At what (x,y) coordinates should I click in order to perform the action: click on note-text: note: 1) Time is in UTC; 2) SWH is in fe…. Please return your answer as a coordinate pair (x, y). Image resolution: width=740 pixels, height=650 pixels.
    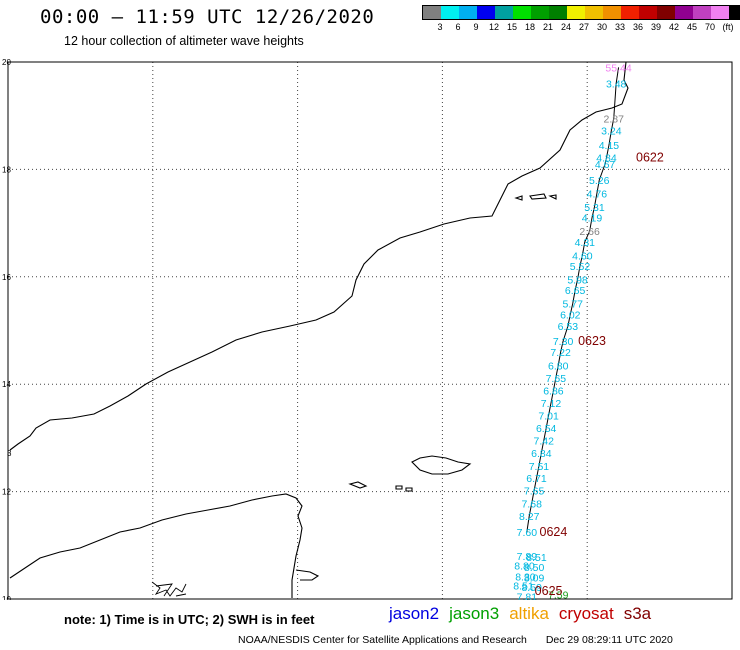
    Looking at the image, I should click on (189, 619).